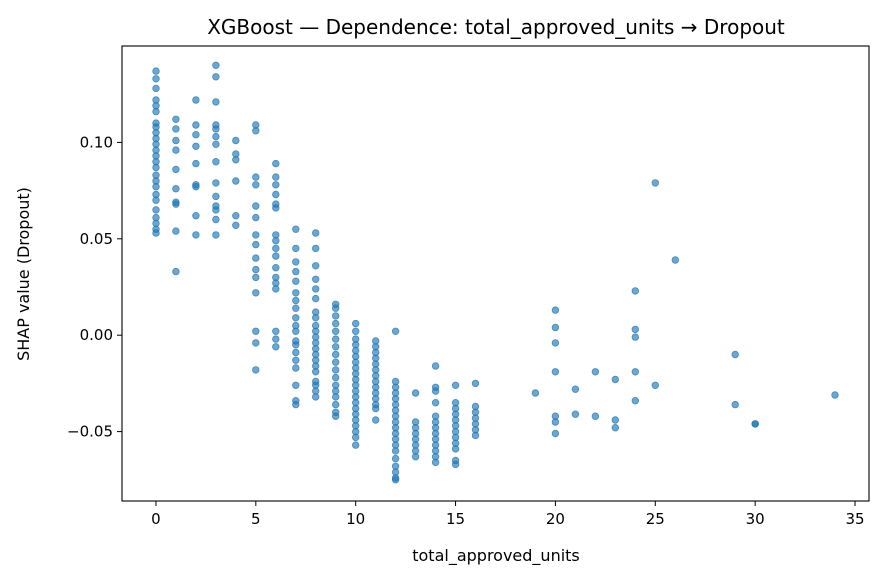 Image resolution: width=884 pixels, height=581 pixels. I want to click on x-tick-label-4: 20, so click(555, 519).